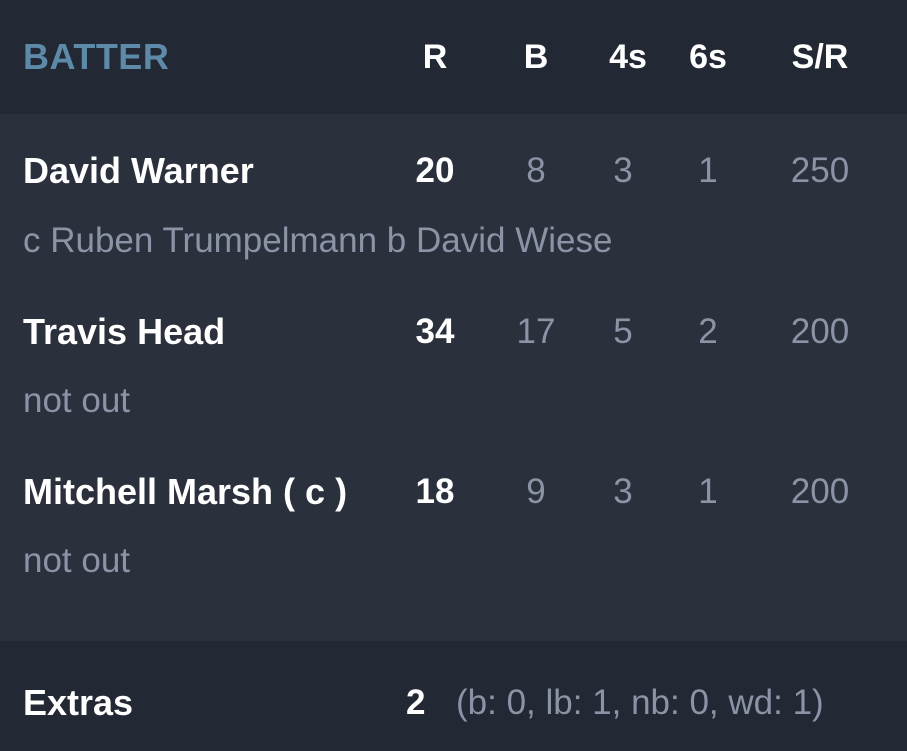  I want to click on batter-runs: 34, so click(435, 331).